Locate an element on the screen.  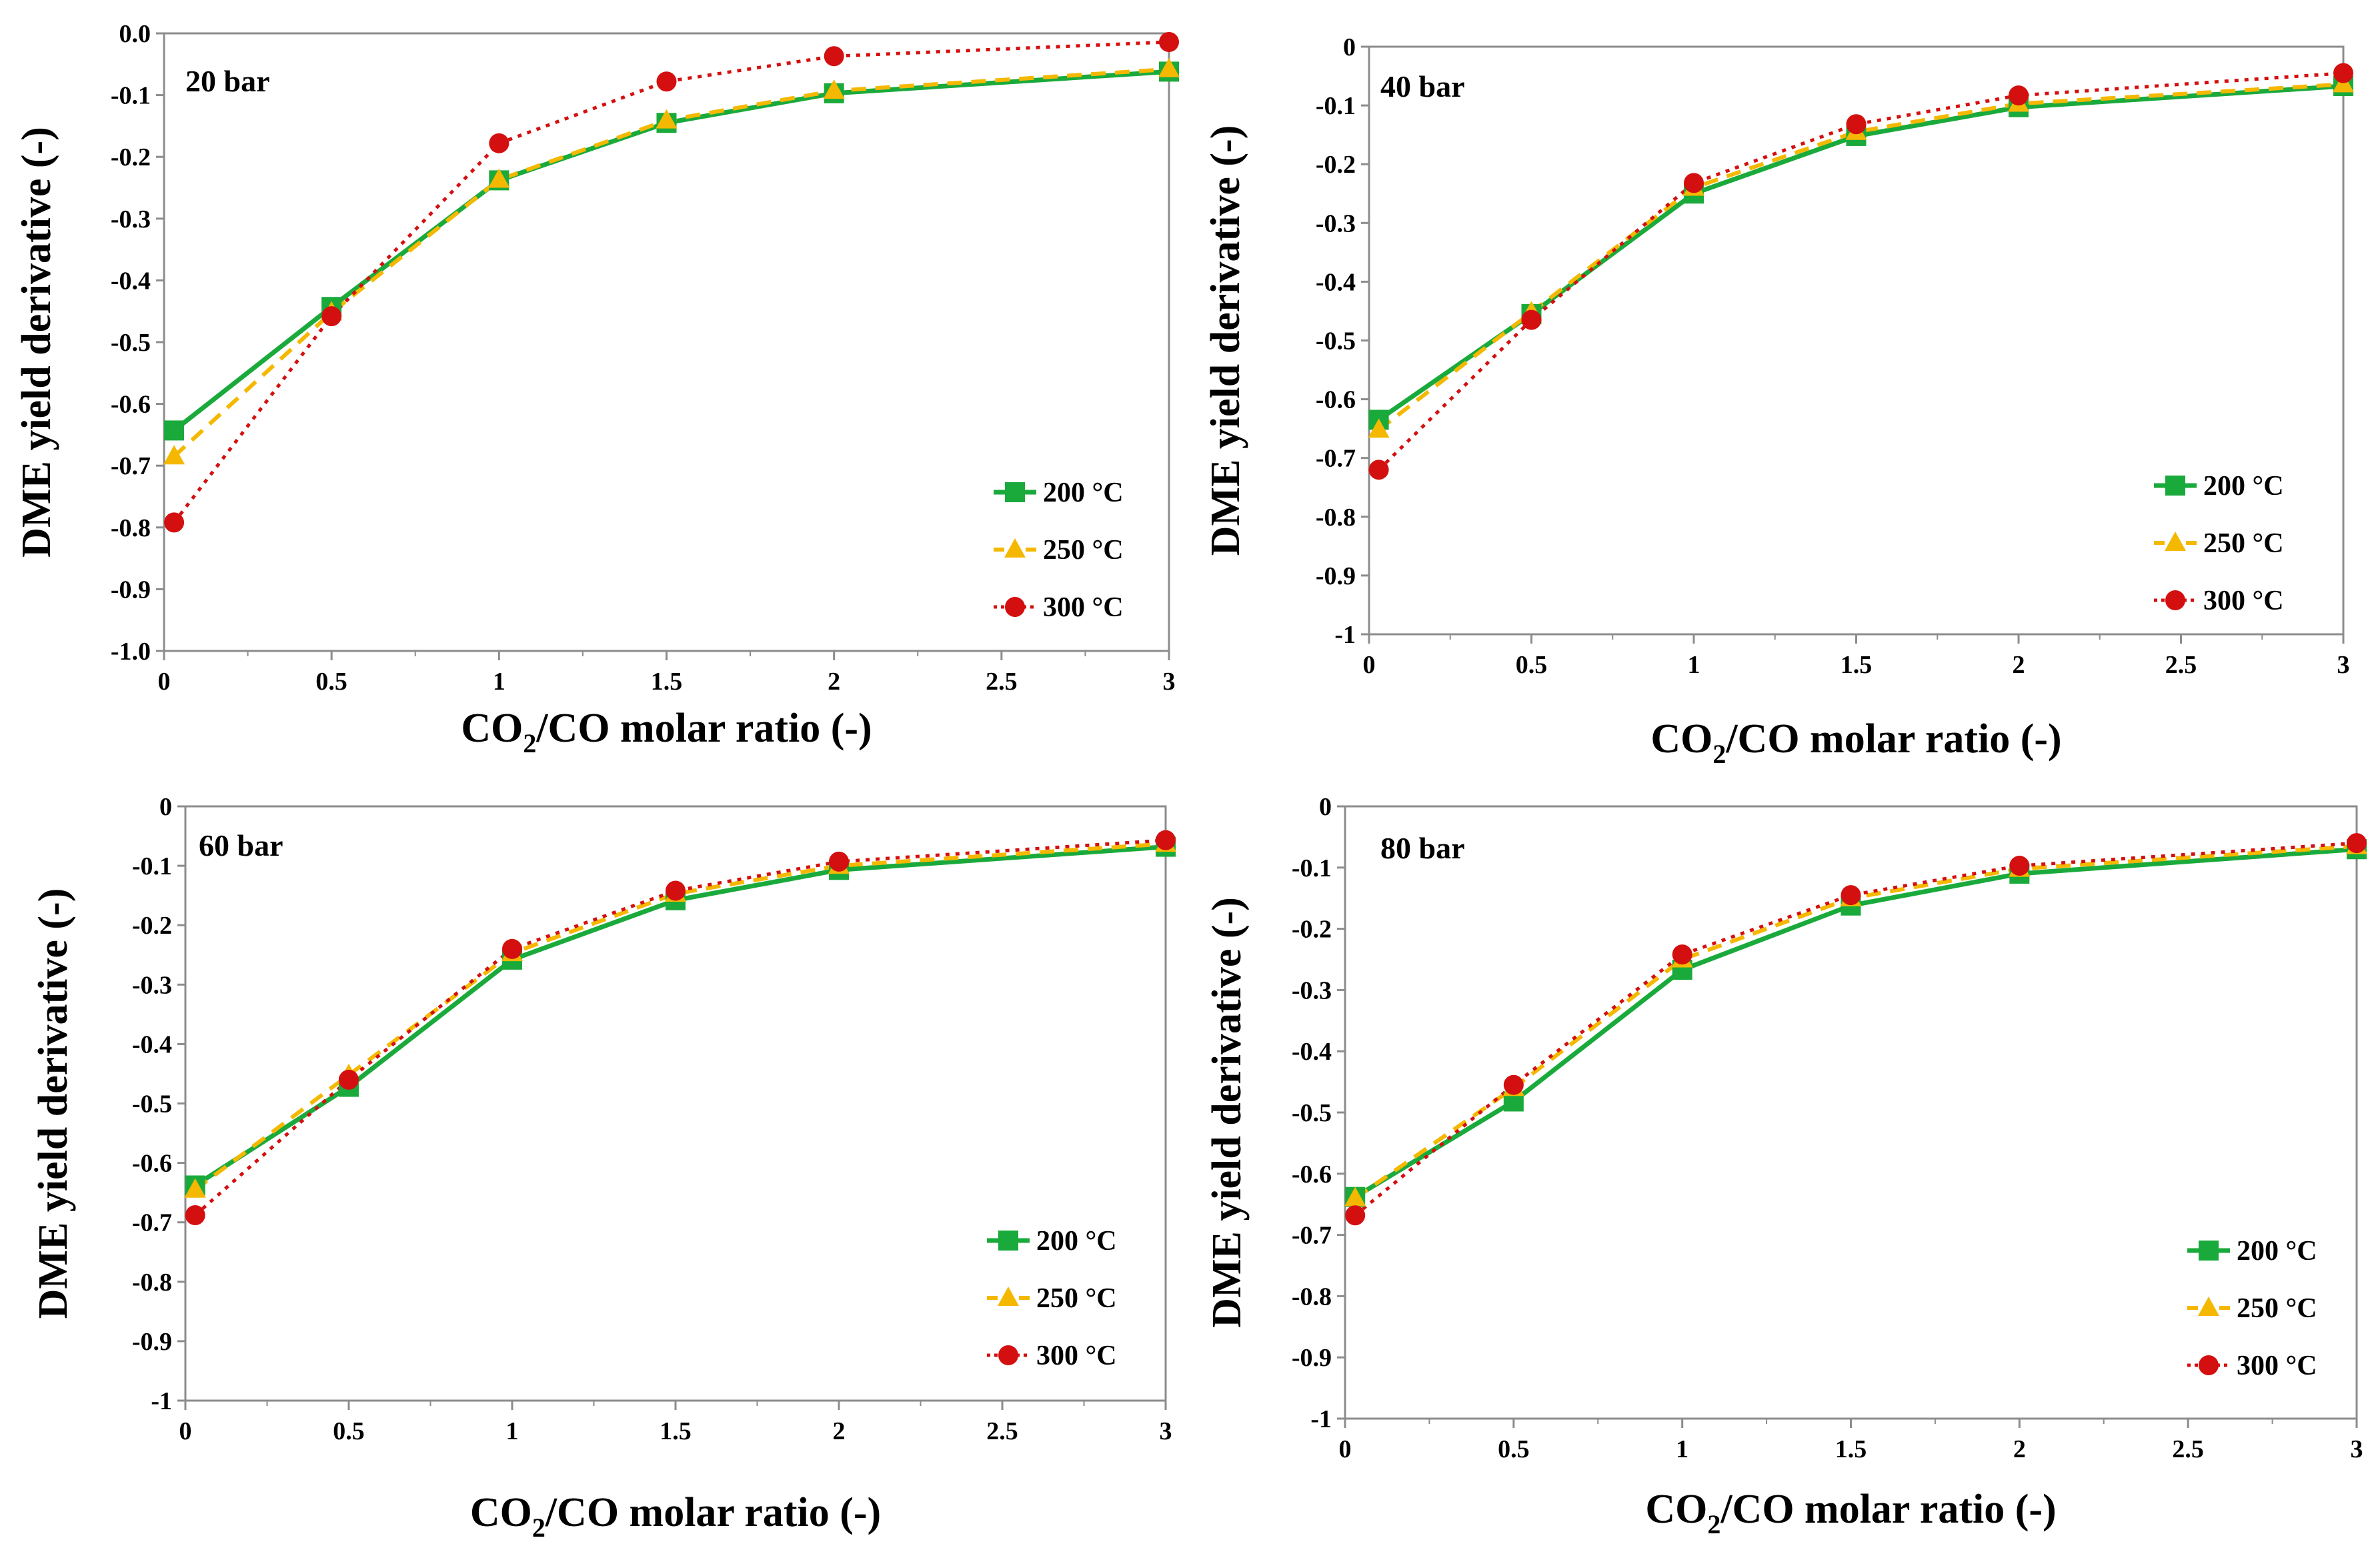
panel-title: 80 bar is located at coordinates (1422, 848).